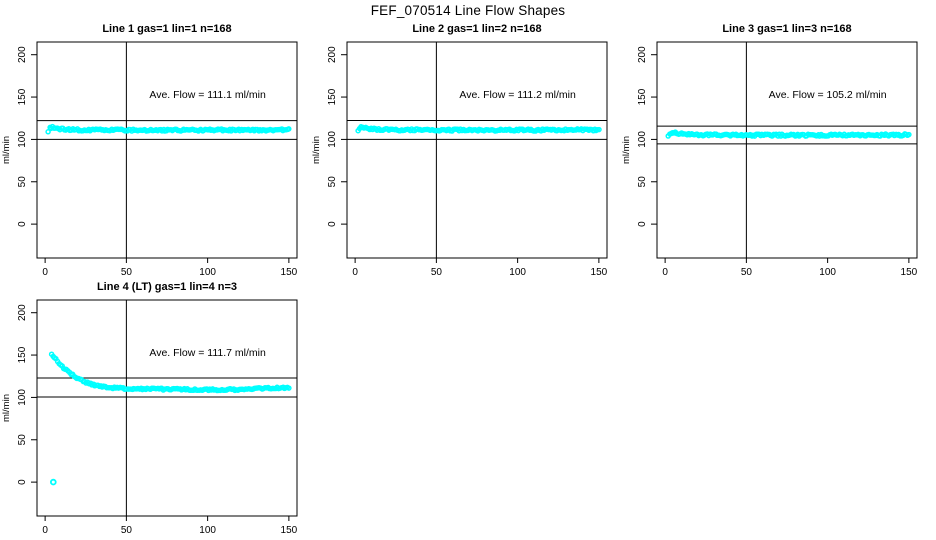 Image resolution: width=936 pixels, height=540 pixels. I want to click on ave-flow-annotation: Ave. Flow = 105.2 ml/min, so click(828, 95).